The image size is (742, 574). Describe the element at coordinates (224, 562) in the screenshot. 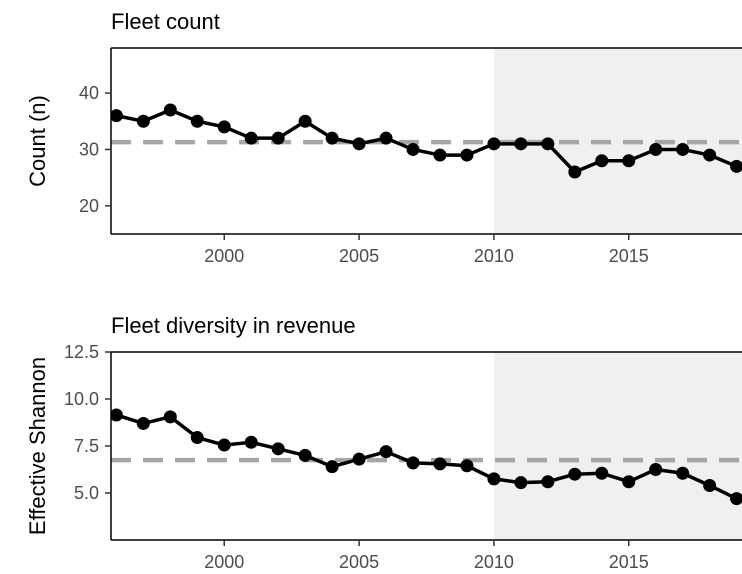

I see `panel-2-x-tick-label: 2000` at that location.